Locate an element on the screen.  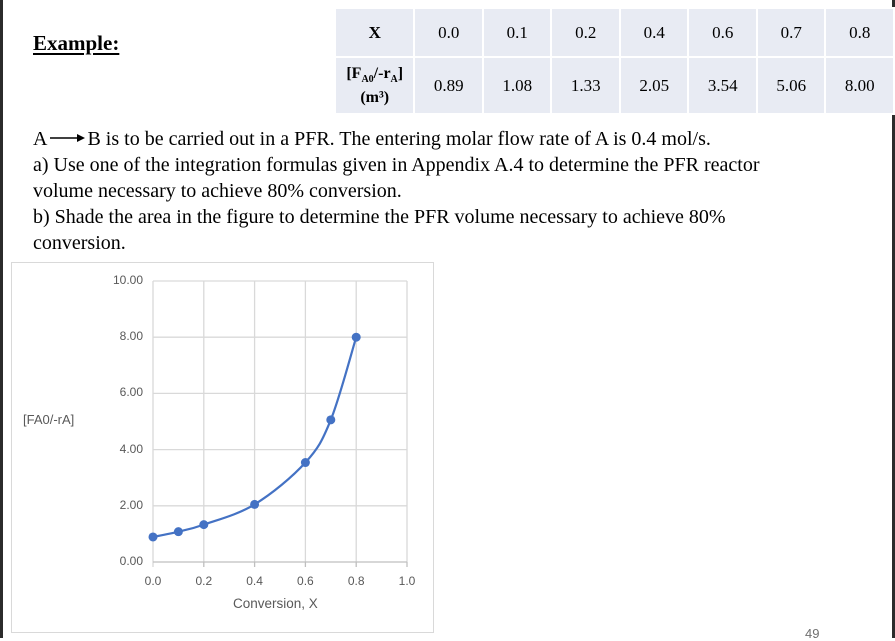
reactant-label: A is located at coordinates (40, 139).